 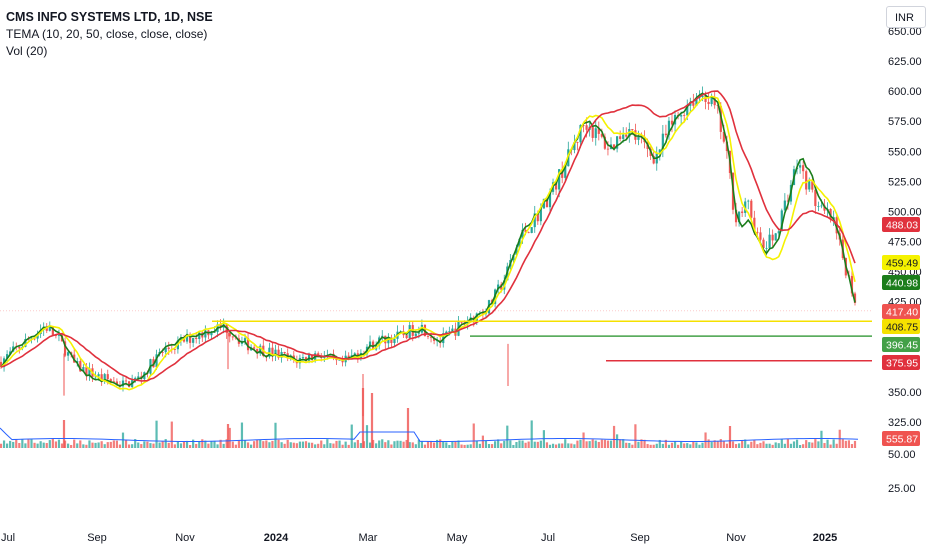 What do you see at coordinates (905, 423) in the screenshot?
I see `price-tick-label: 325.00` at bounding box center [905, 423].